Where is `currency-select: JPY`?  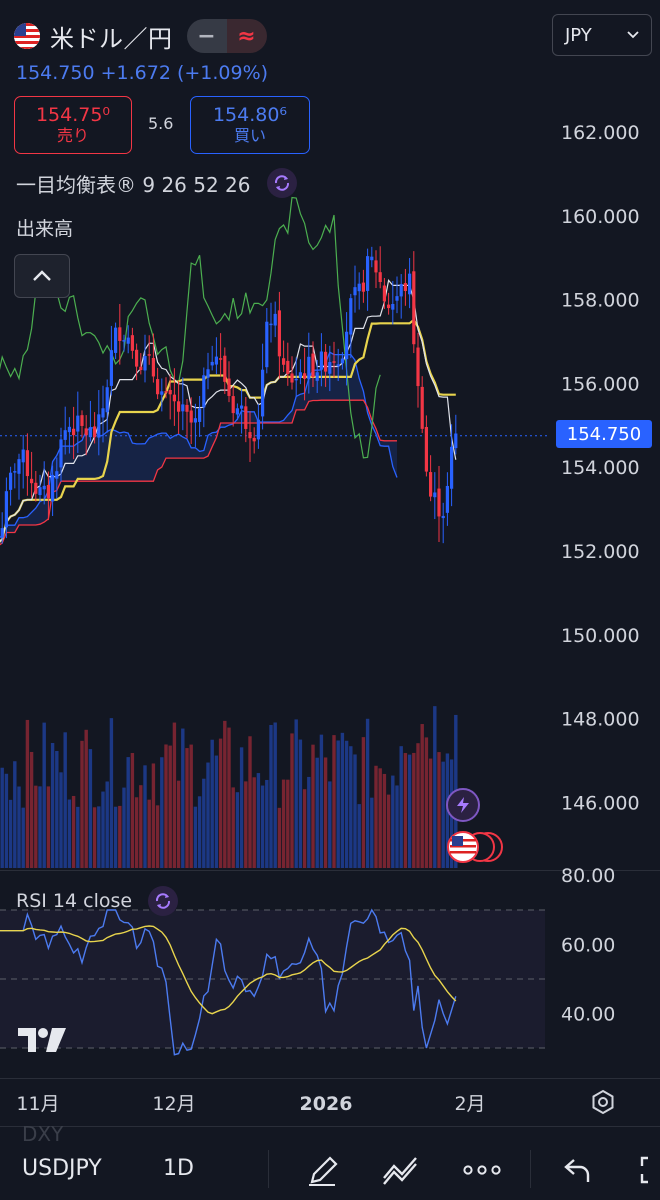
currency-select: JPY is located at coordinates (602, 35).